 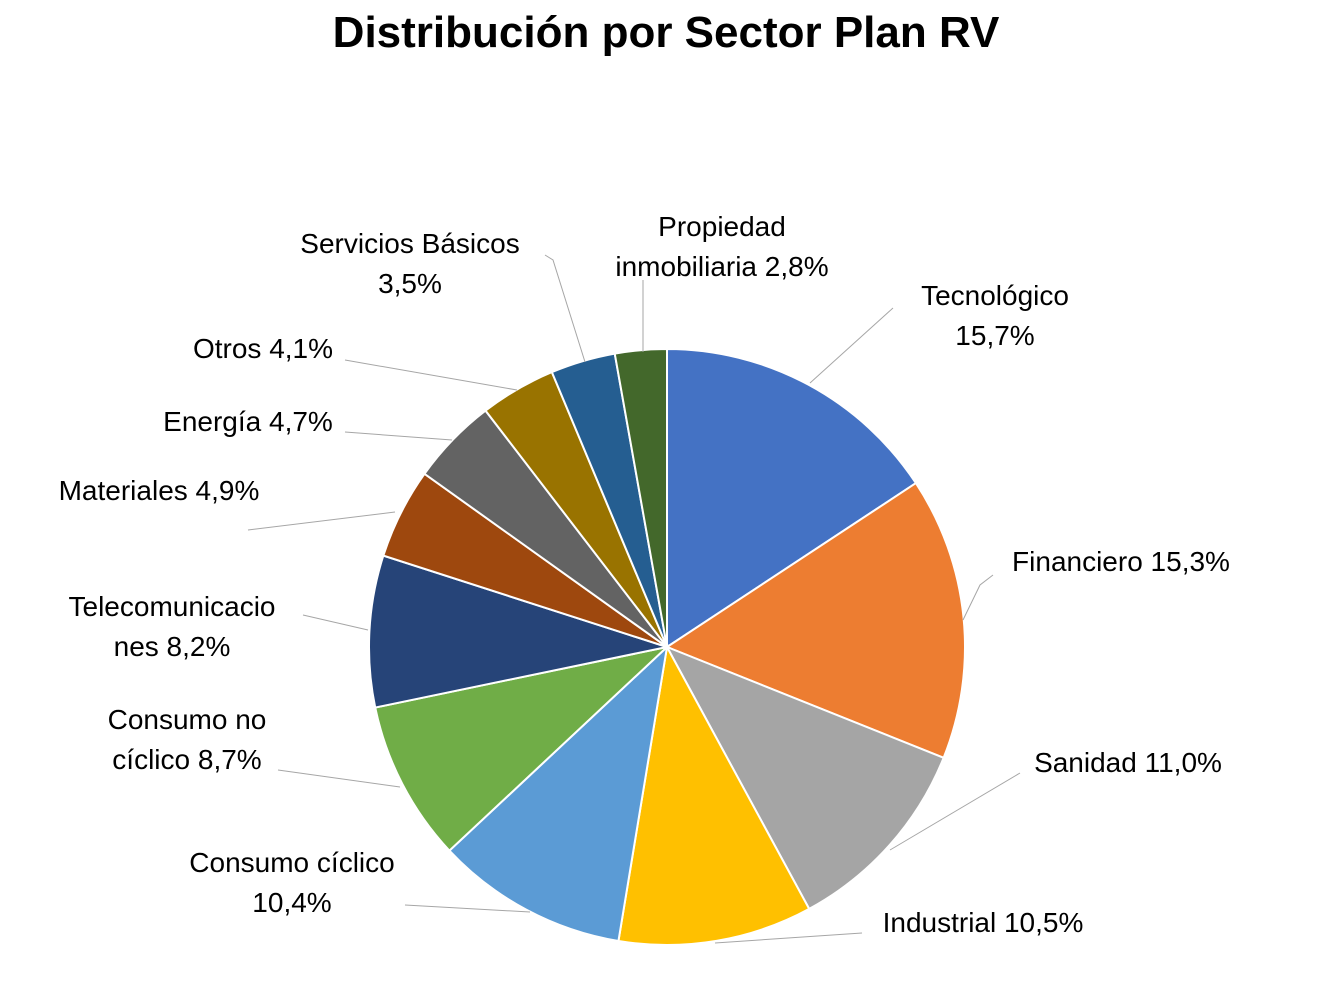 What do you see at coordinates (995, 295) in the screenshot?
I see `data-label-line: Tecnológico` at bounding box center [995, 295].